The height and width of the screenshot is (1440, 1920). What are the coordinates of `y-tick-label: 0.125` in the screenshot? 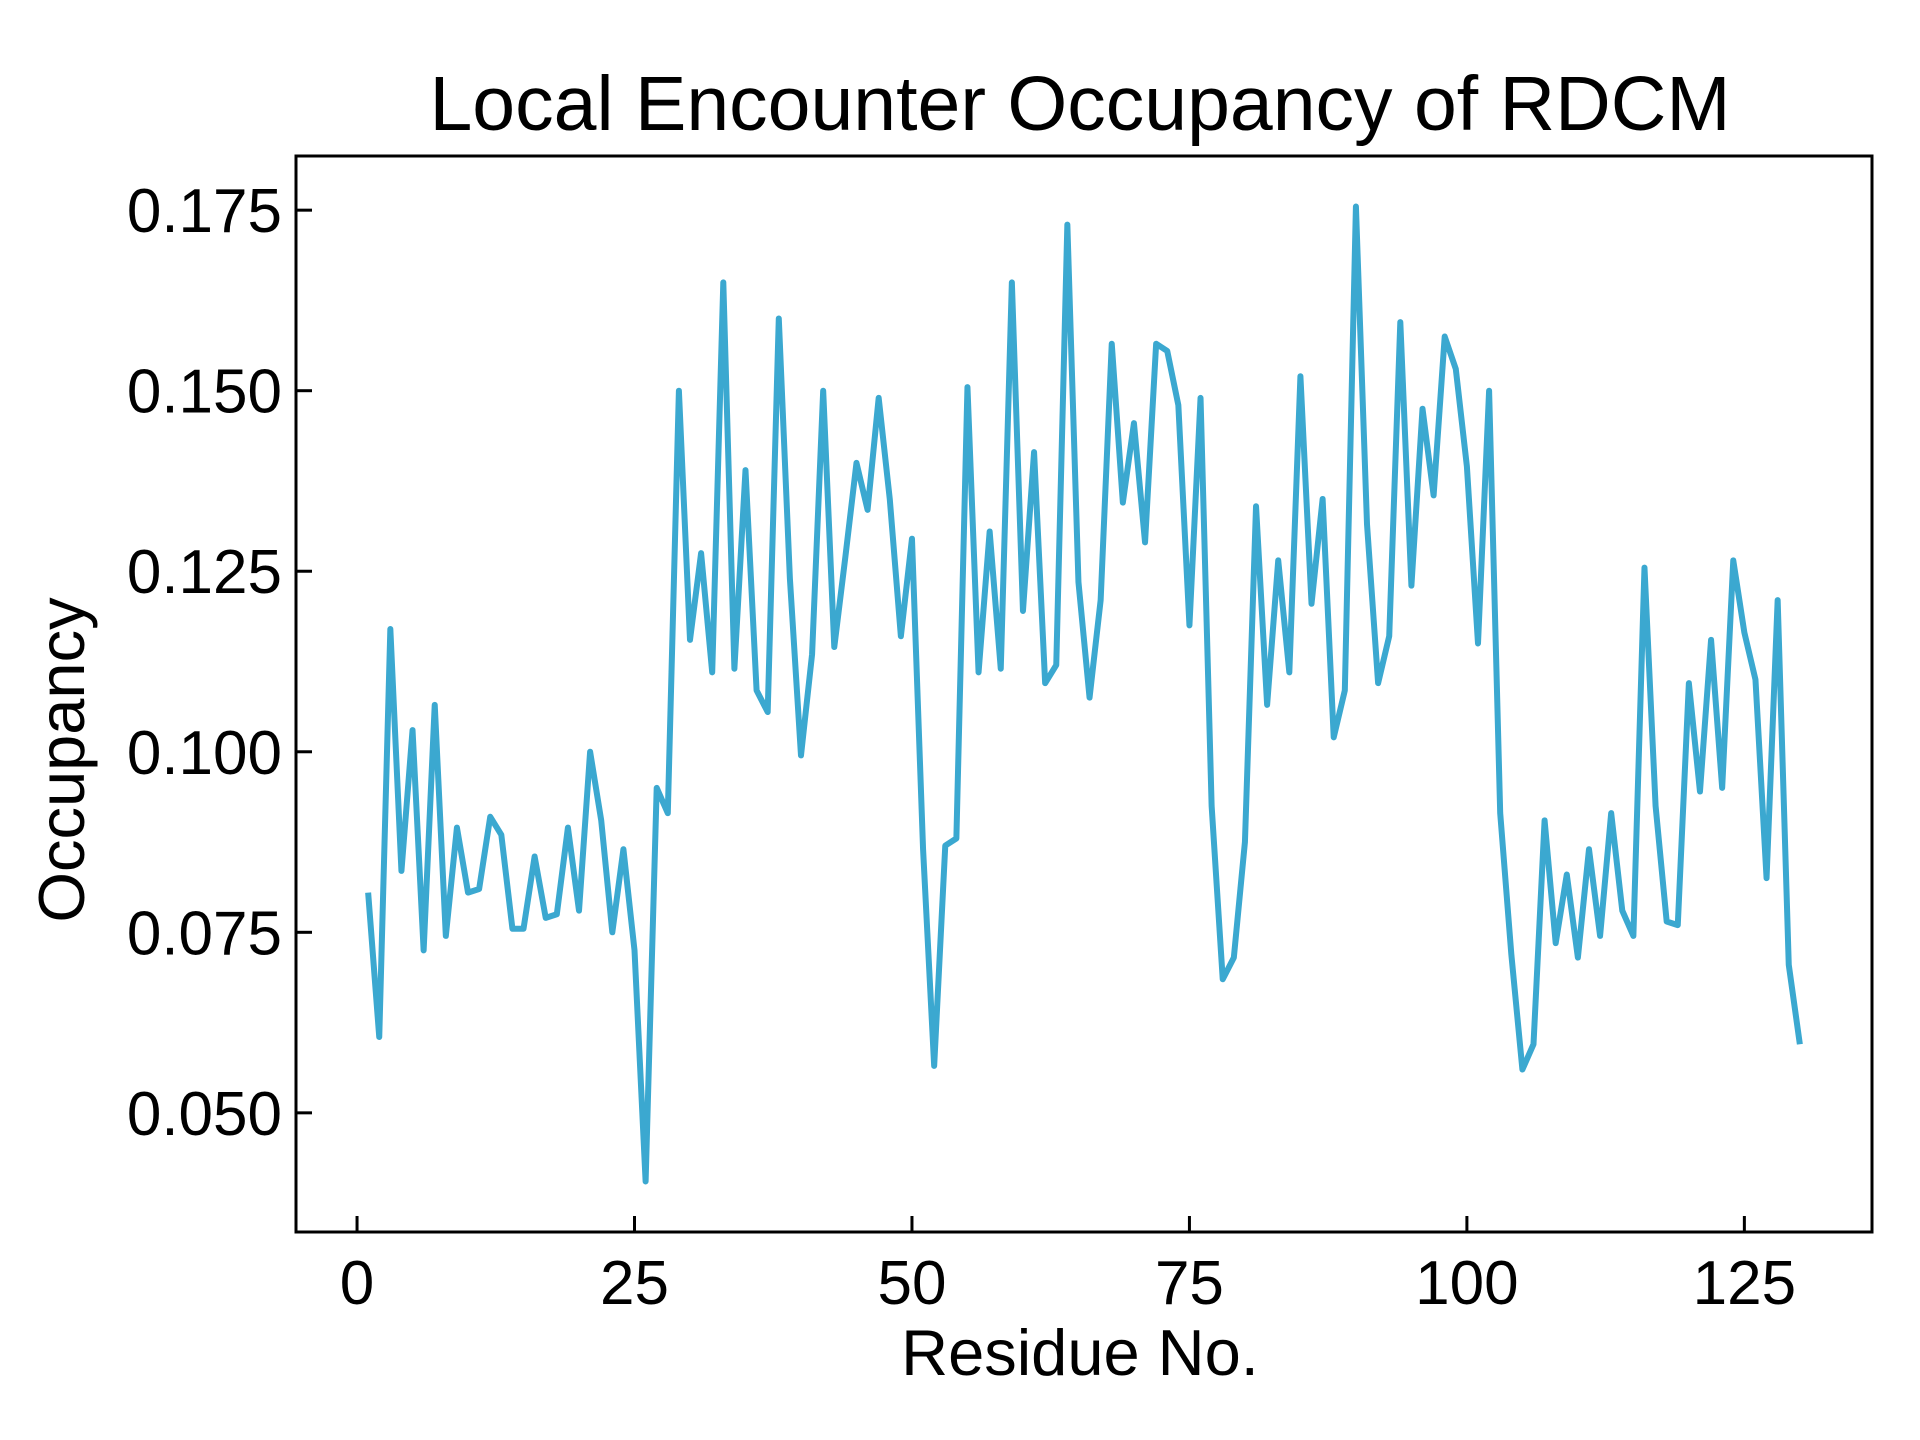 It's located at (204, 572).